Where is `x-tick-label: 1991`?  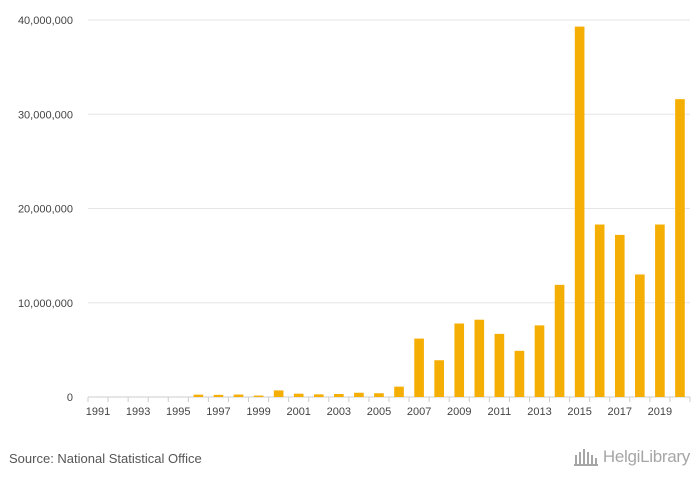
x-tick-label: 1991 is located at coordinates (98, 412).